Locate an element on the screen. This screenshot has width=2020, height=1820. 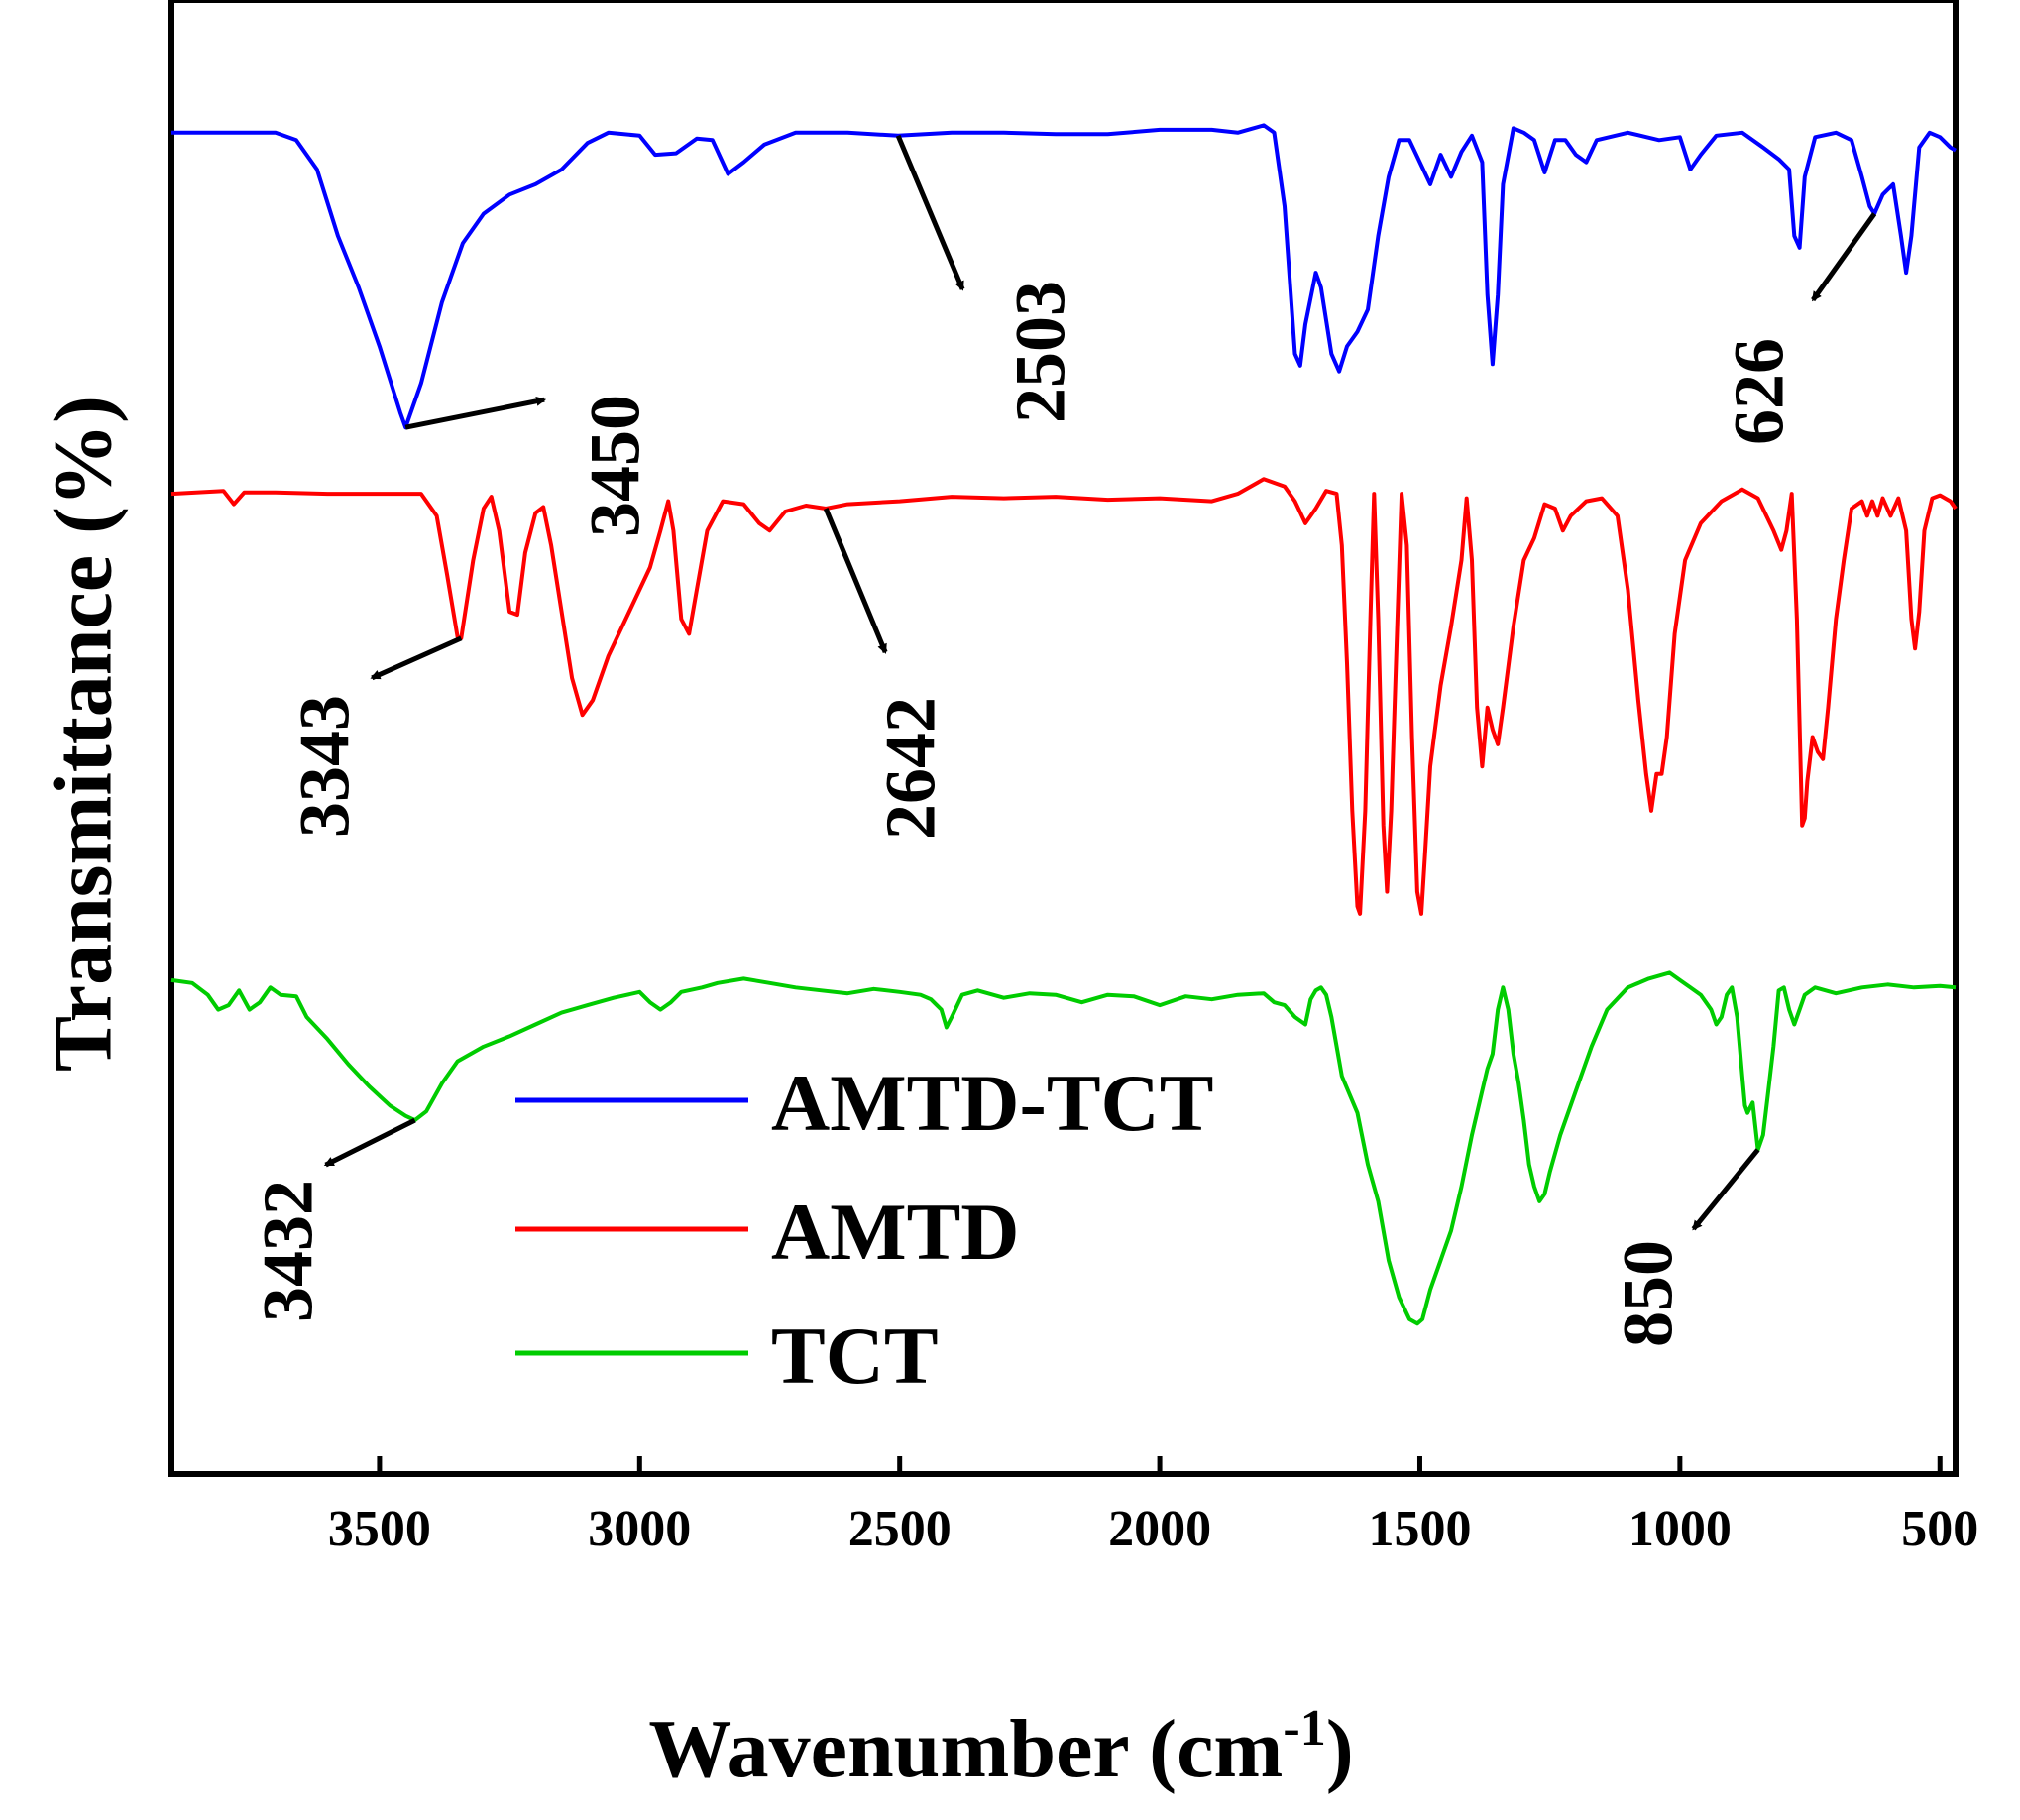
annotation-label-3432: 3432 is located at coordinates (288, 1251).